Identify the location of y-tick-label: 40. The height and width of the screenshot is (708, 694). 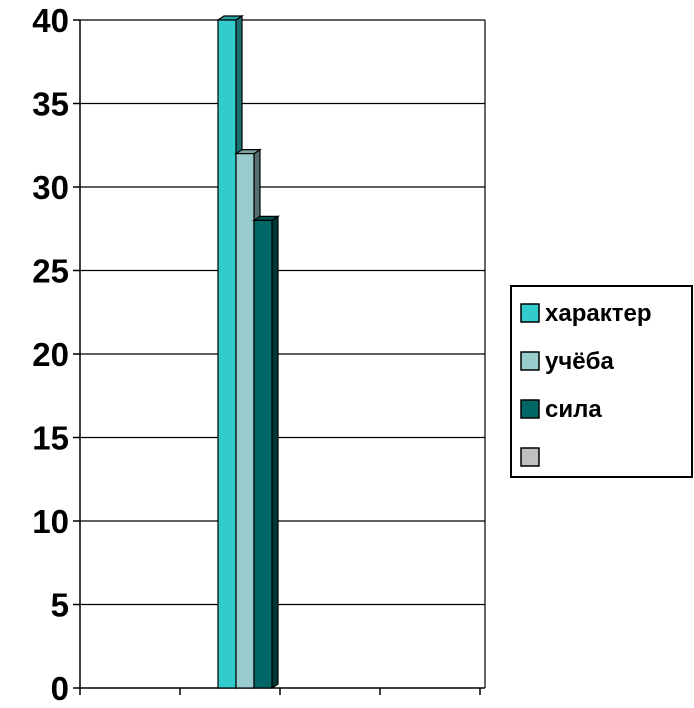
(50, 20).